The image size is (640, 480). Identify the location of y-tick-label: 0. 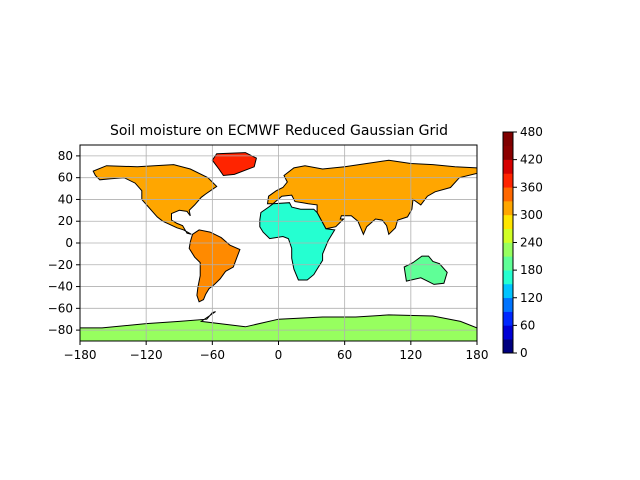
(69, 243).